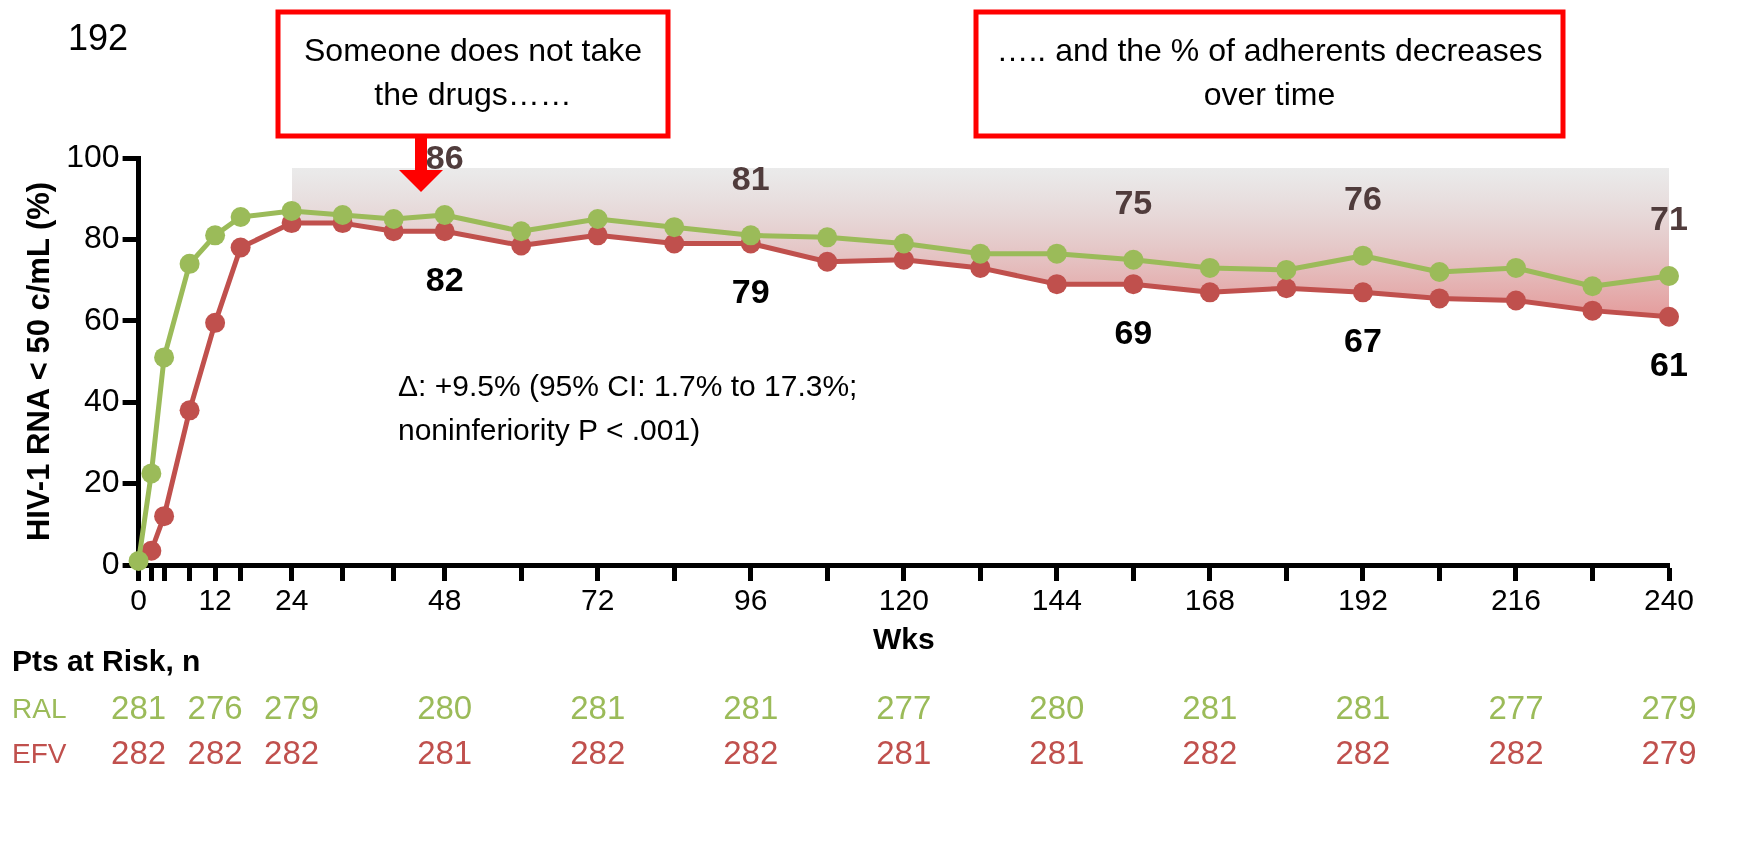 This screenshot has width=1757, height=859. I want to click on y-tick-label: 0, so click(110, 562).